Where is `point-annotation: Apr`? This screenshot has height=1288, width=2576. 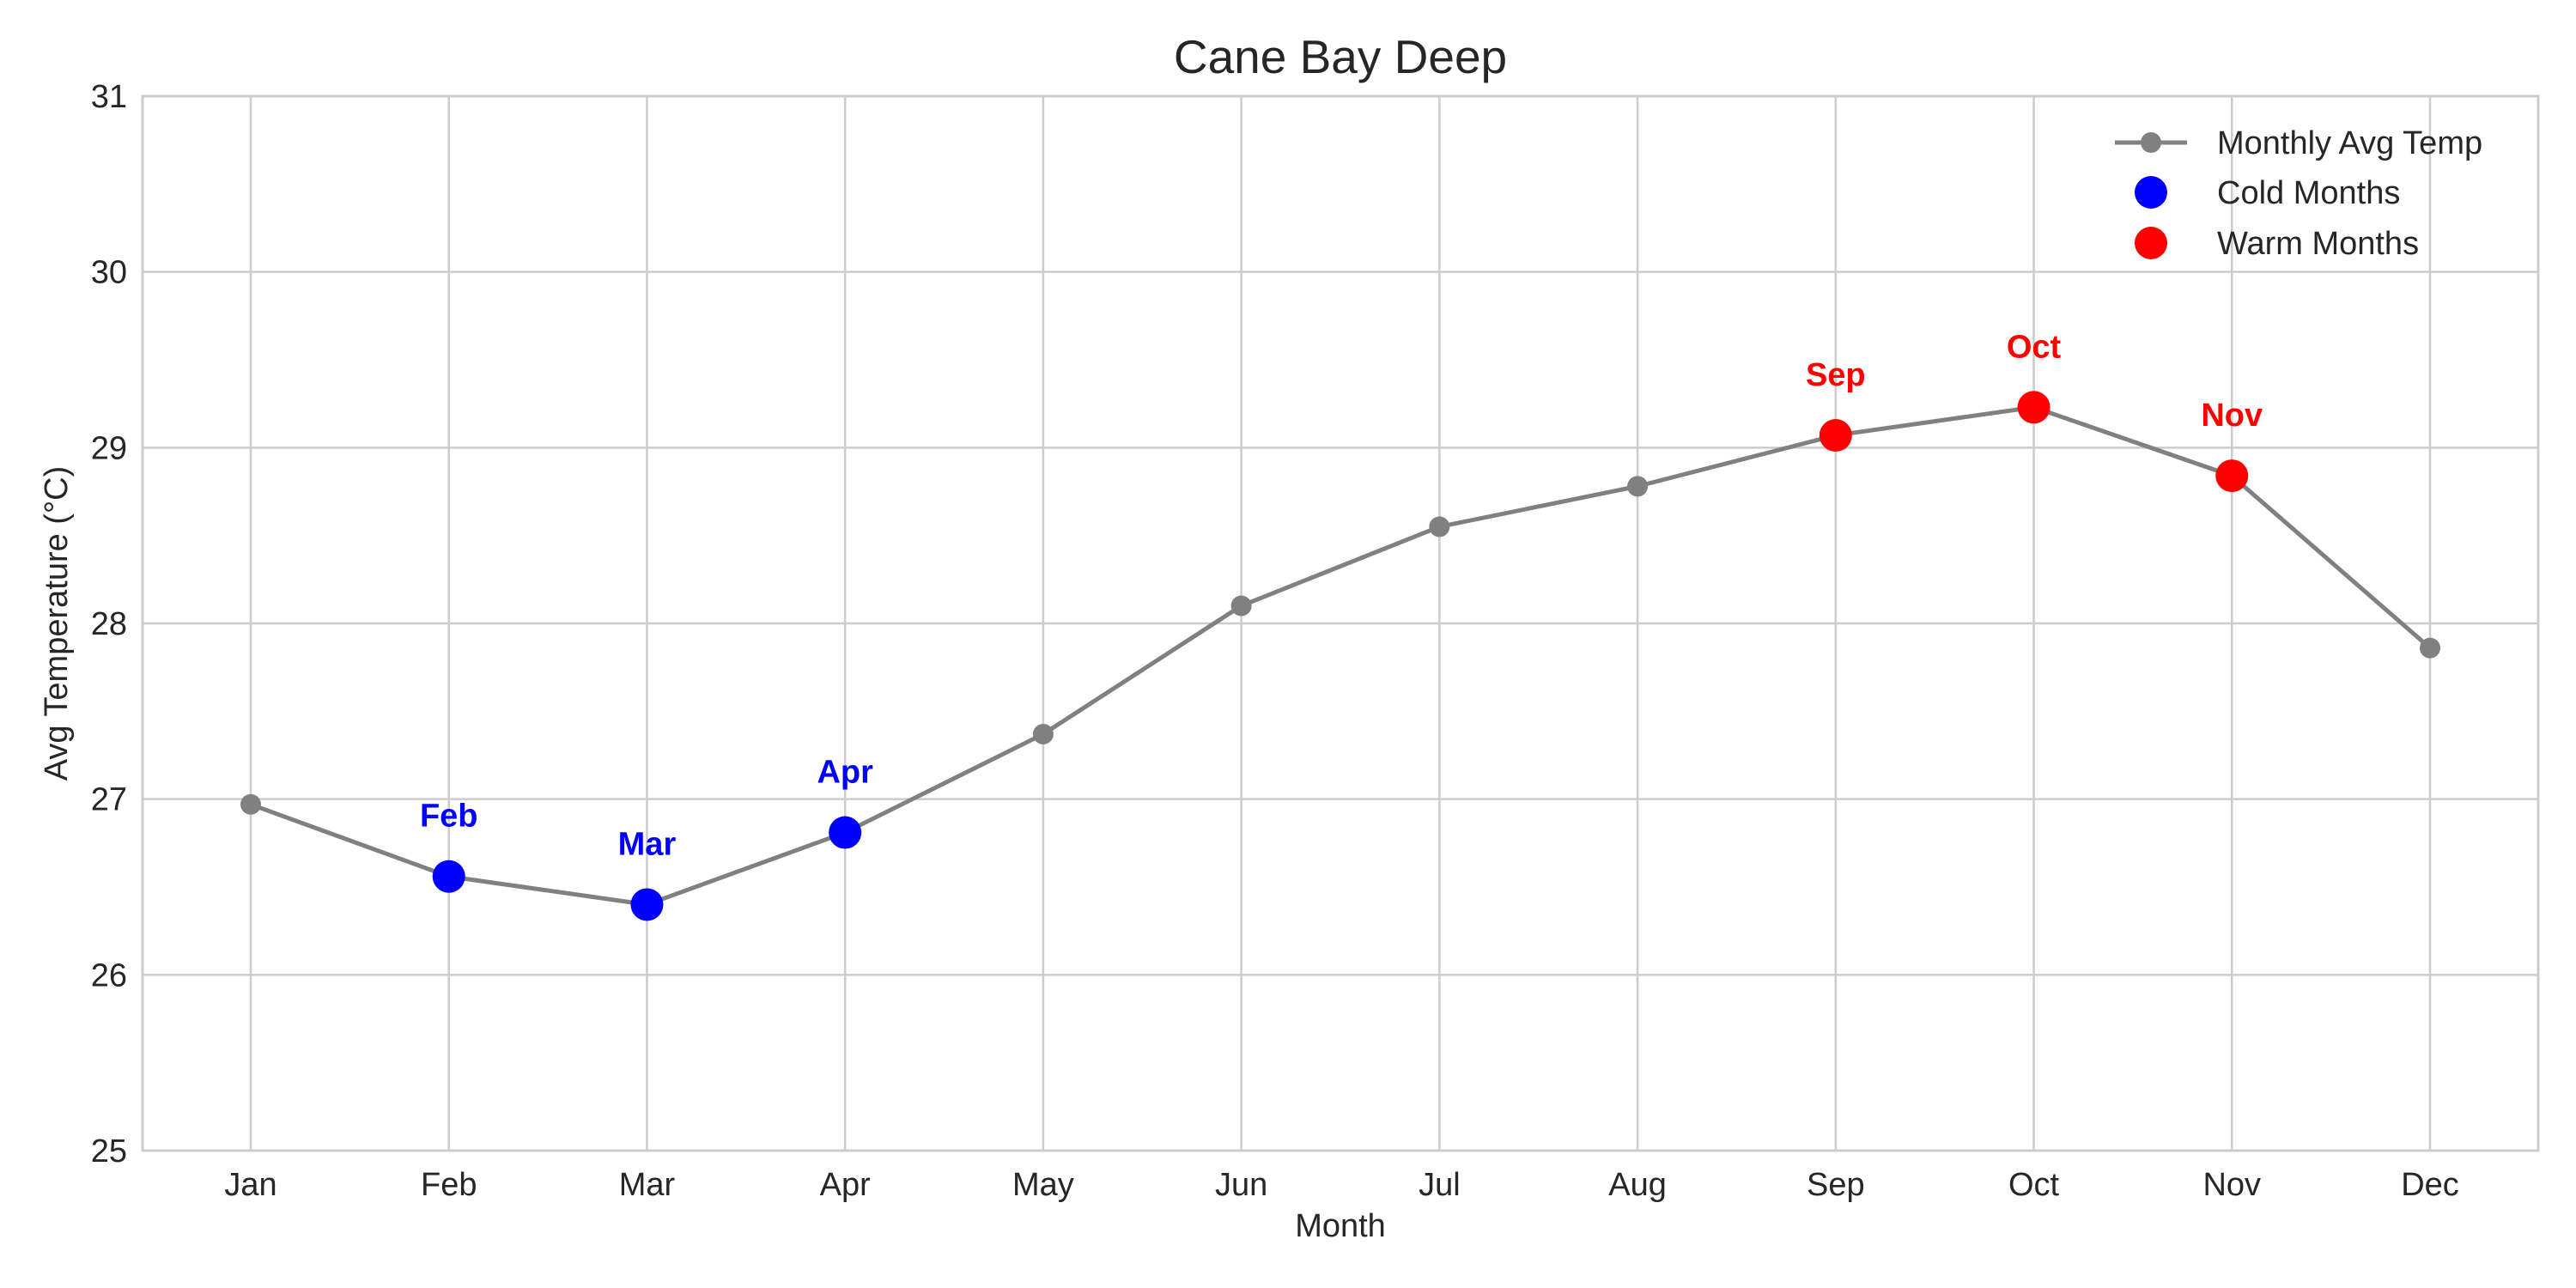
point-annotation: Apr is located at coordinates (845, 773).